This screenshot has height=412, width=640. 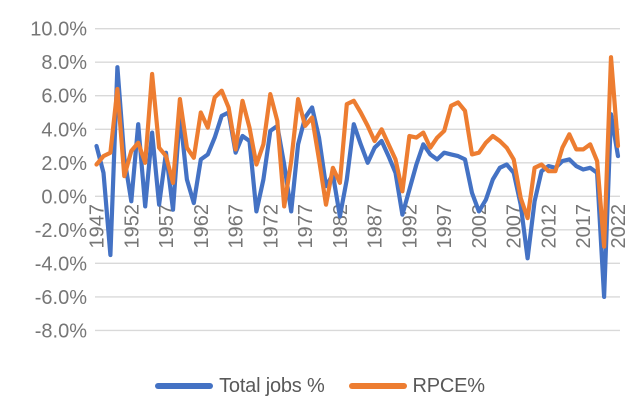 I want to click on x-axis-tick-label: 1997, so click(x=445, y=226).